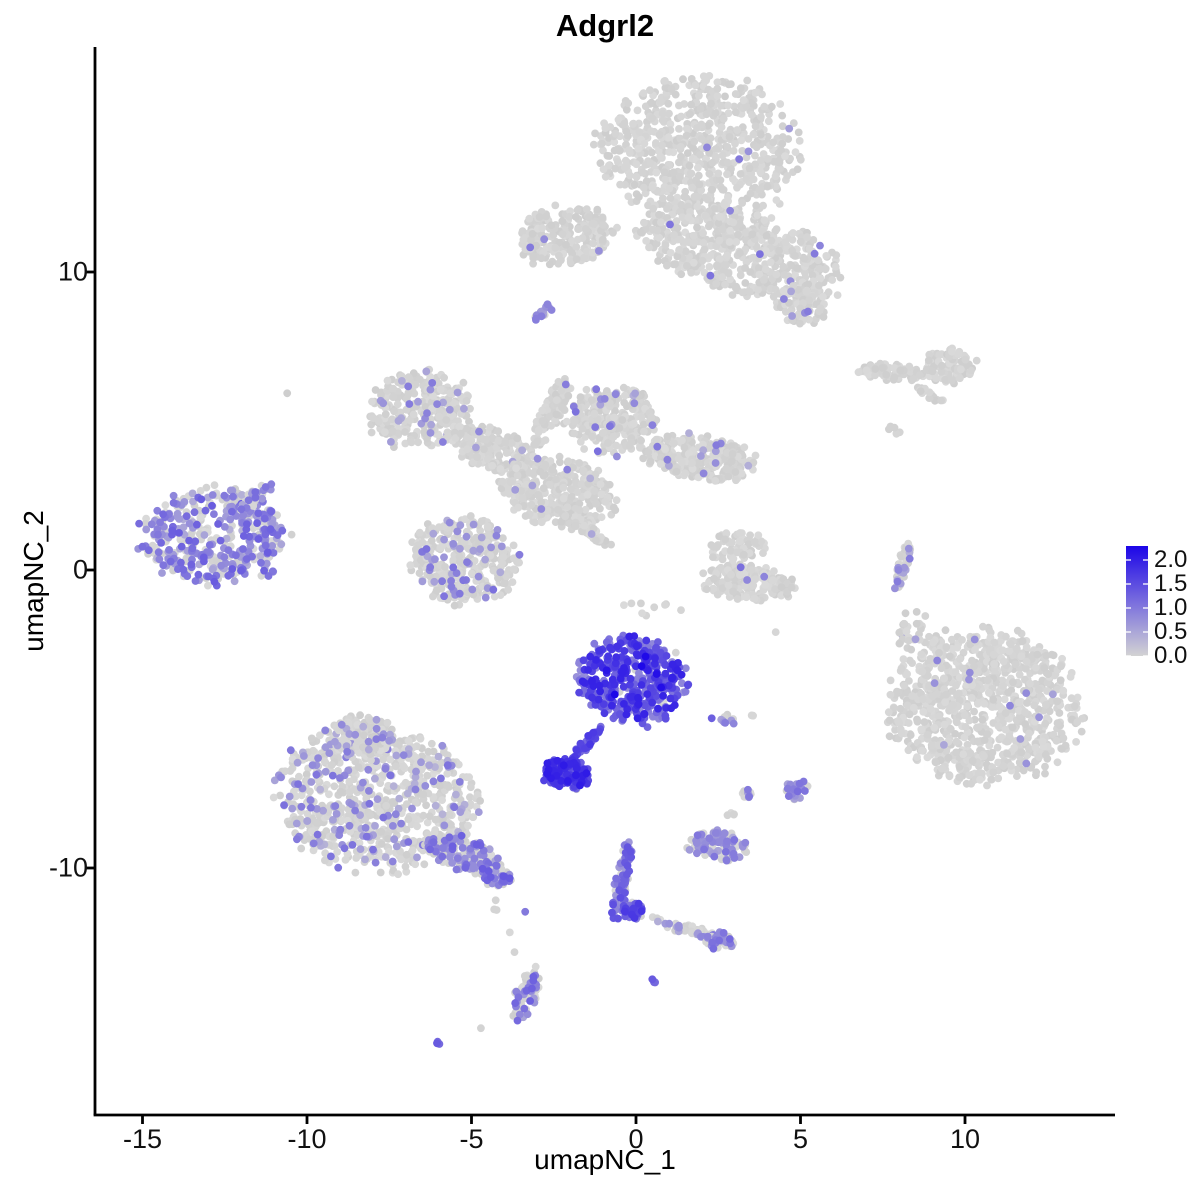 The height and width of the screenshot is (1200, 1200). I want to click on x-tick-label: 10, so click(965, 1139).